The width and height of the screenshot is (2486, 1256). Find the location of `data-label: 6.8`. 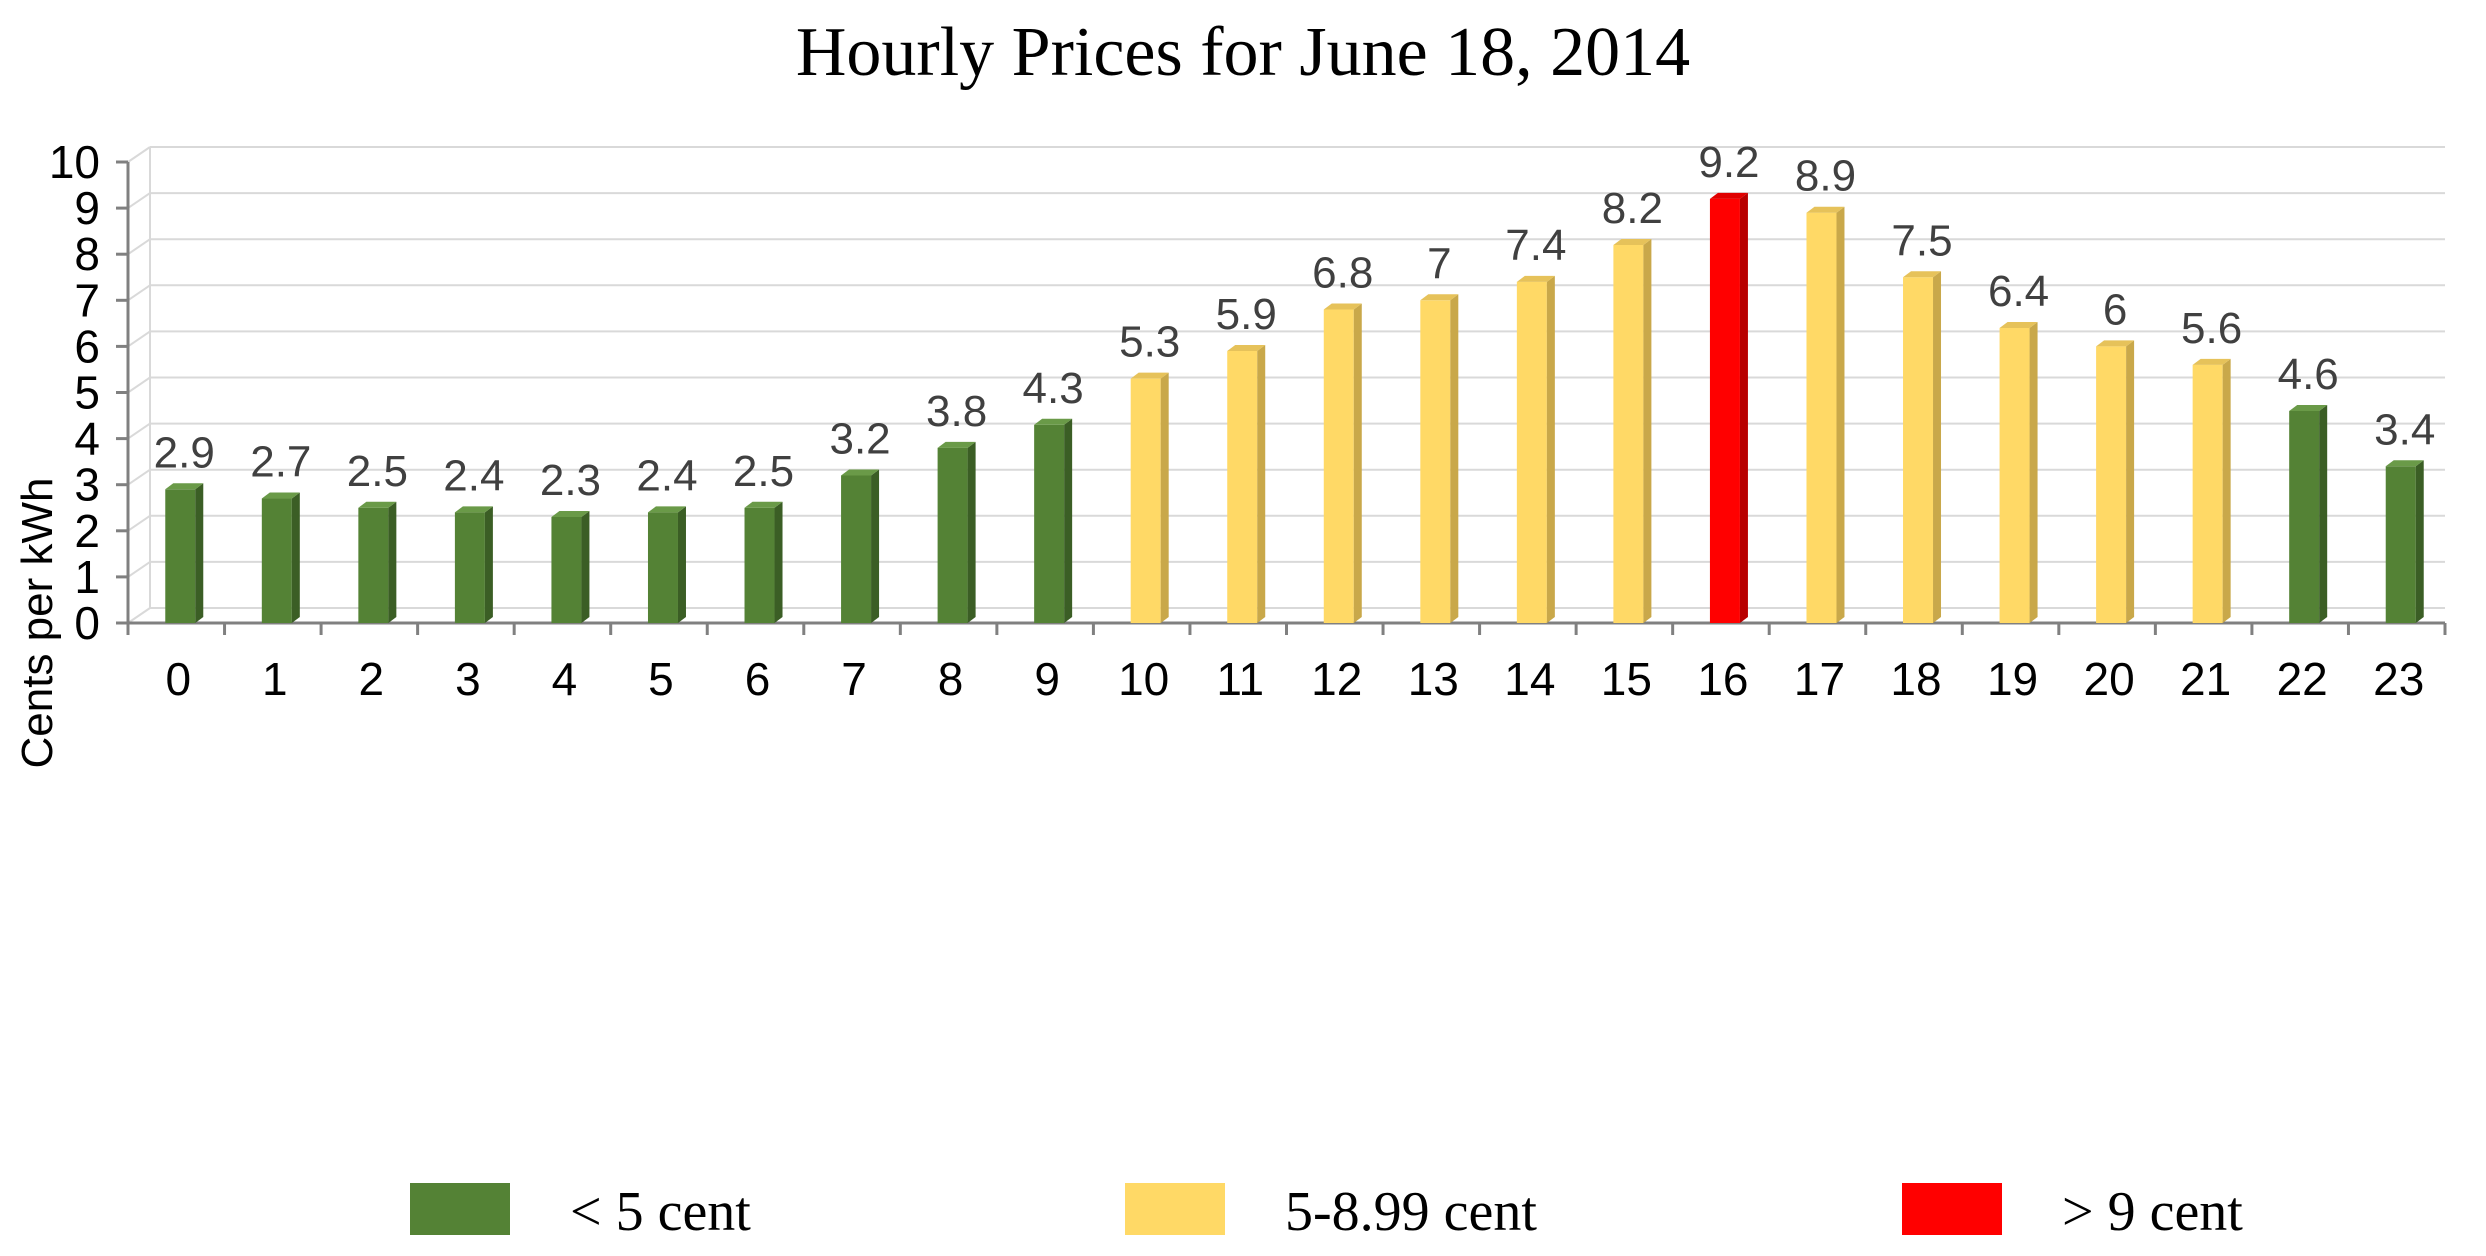

data-label: 6.8 is located at coordinates (1342, 273).